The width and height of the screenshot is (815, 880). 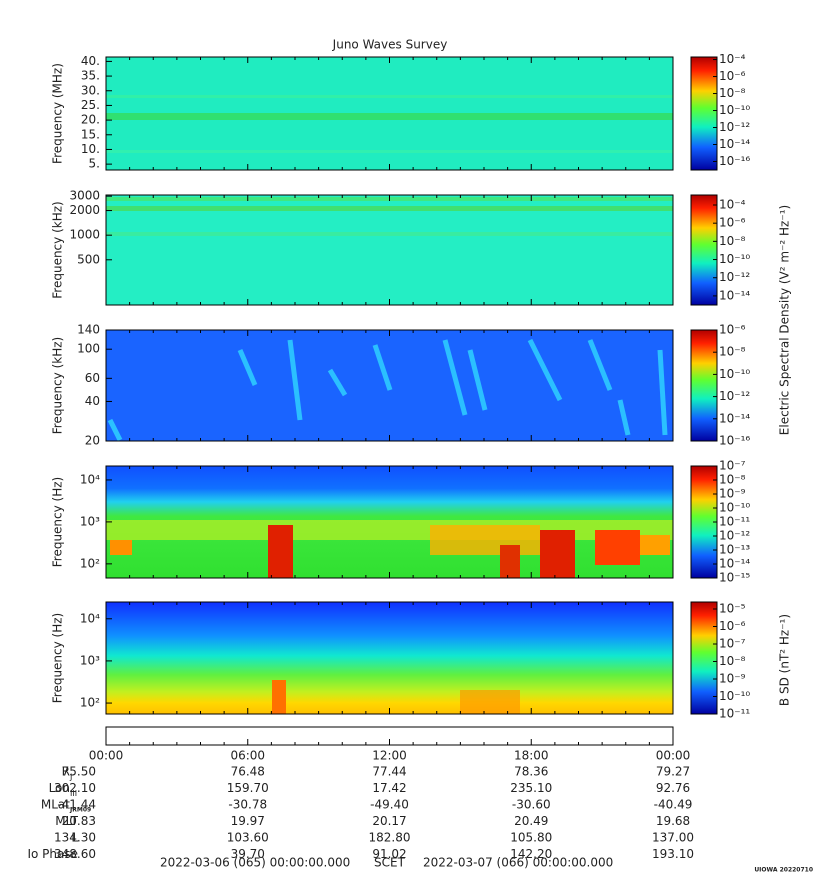 What do you see at coordinates (70, 777) in the screenshot?
I see `ephemeris-sub: J` at bounding box center [70, 777].